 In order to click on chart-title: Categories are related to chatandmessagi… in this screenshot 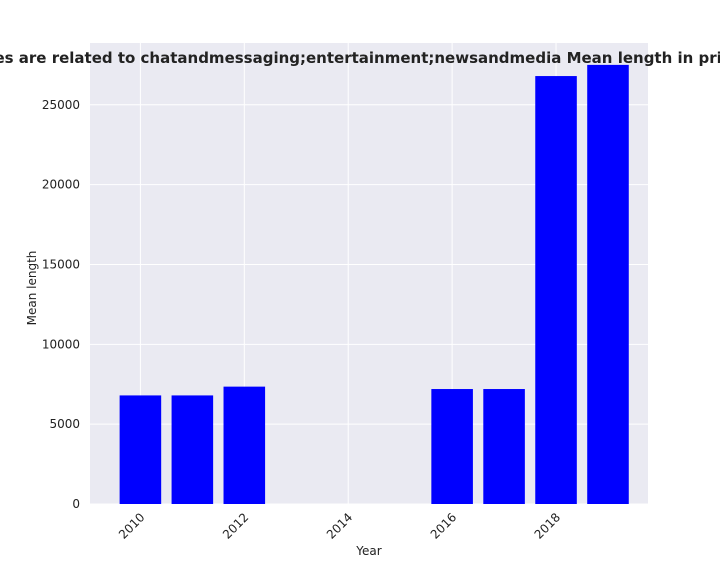, I will do `click(360, 58)`.